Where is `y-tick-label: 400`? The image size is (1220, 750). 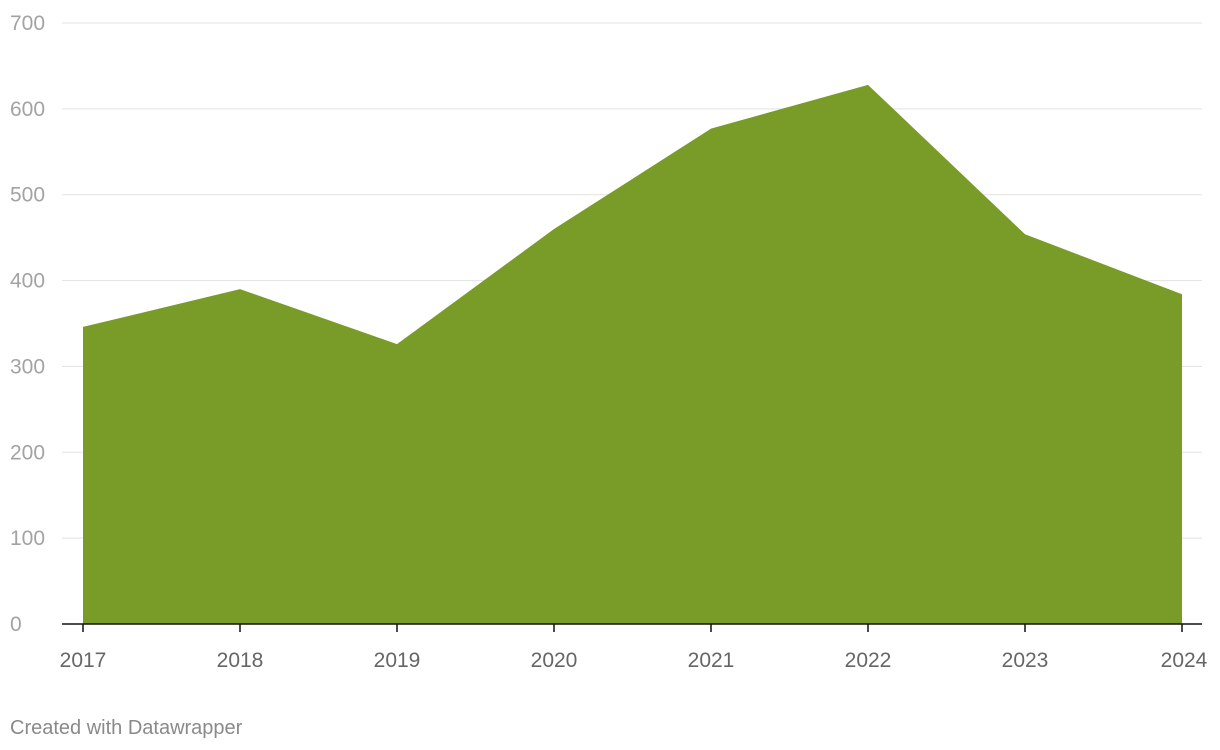
y-tick-label: 400 is located at coordinates (27, 281).